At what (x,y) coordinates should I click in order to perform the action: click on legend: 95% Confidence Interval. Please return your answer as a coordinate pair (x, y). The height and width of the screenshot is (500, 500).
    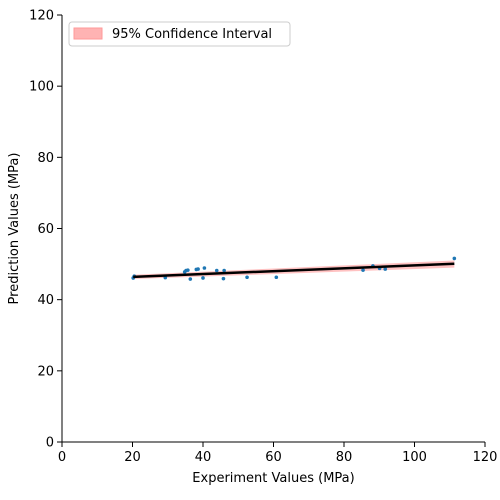
    Looking at the image, I should click on (179, 34).